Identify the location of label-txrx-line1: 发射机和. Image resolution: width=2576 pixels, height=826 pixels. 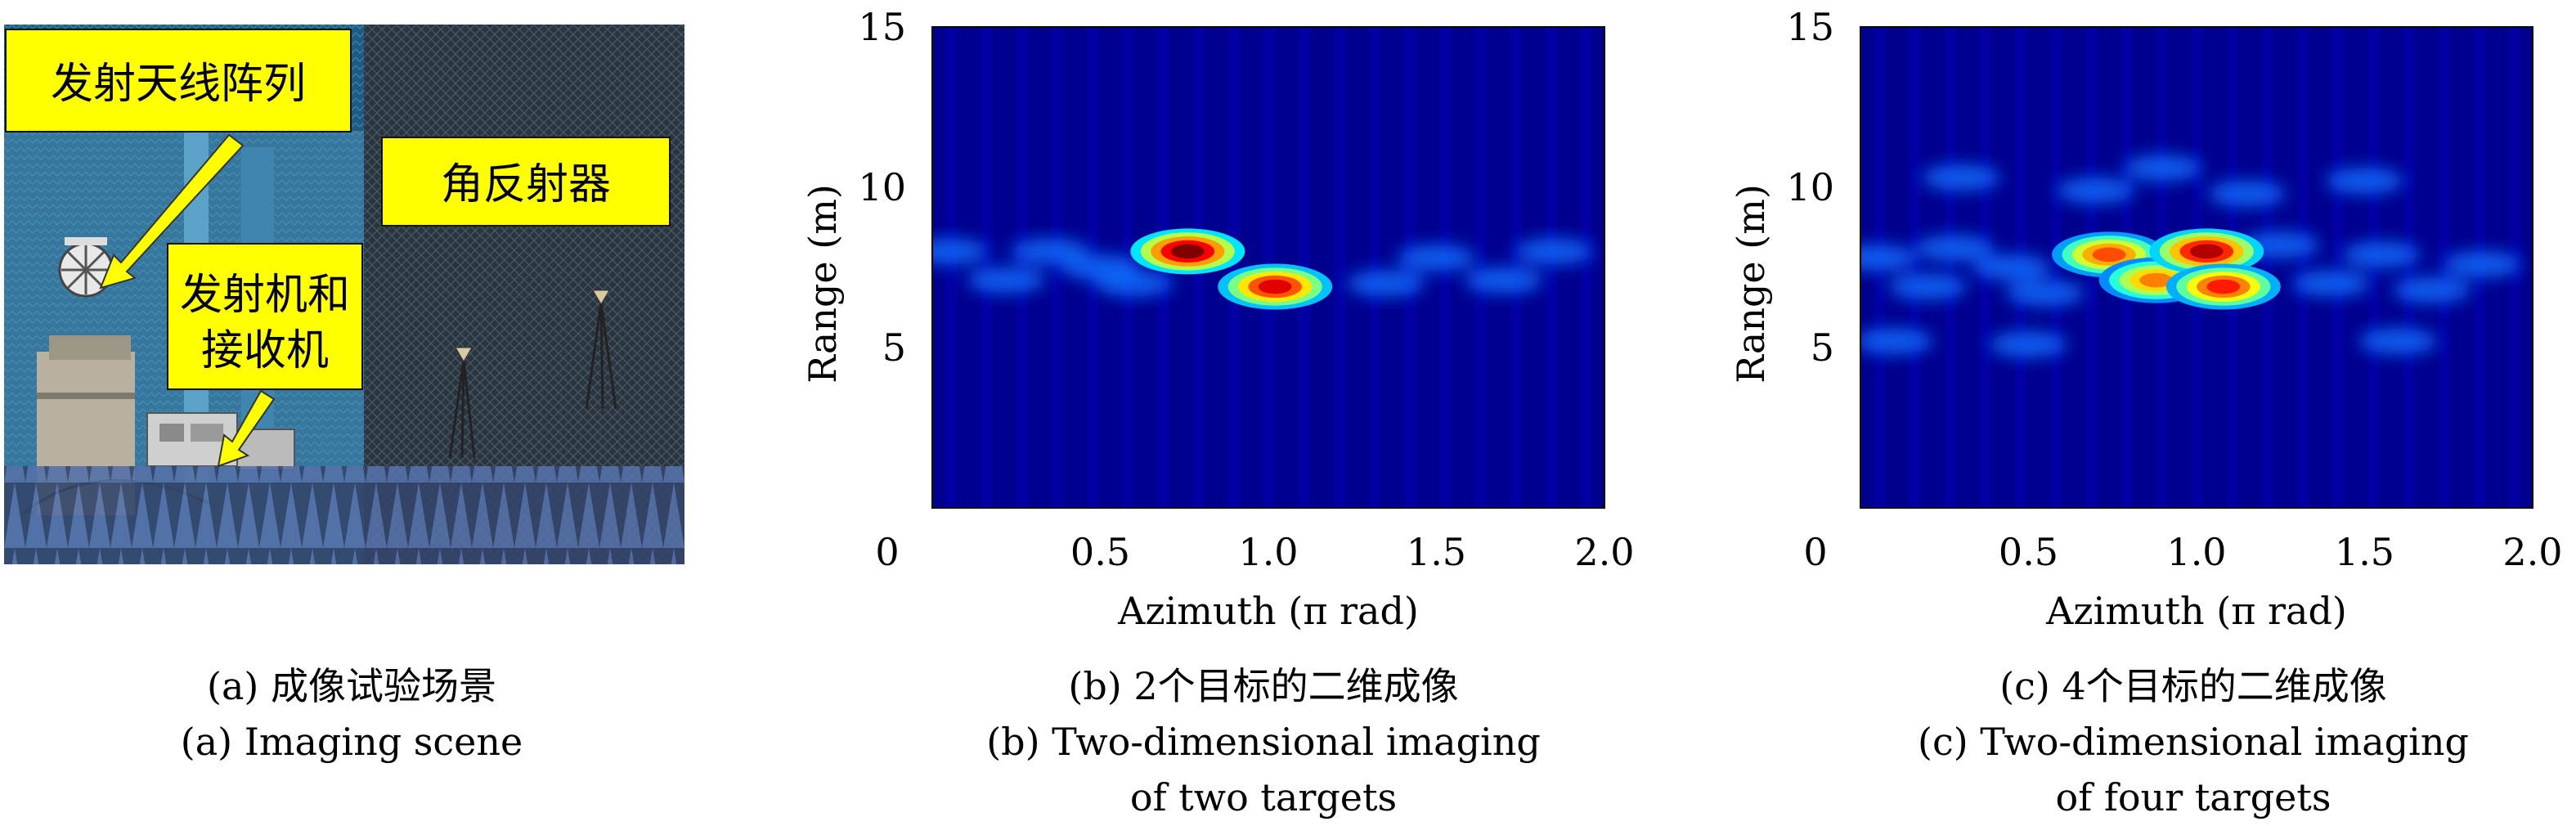
(265, 295).